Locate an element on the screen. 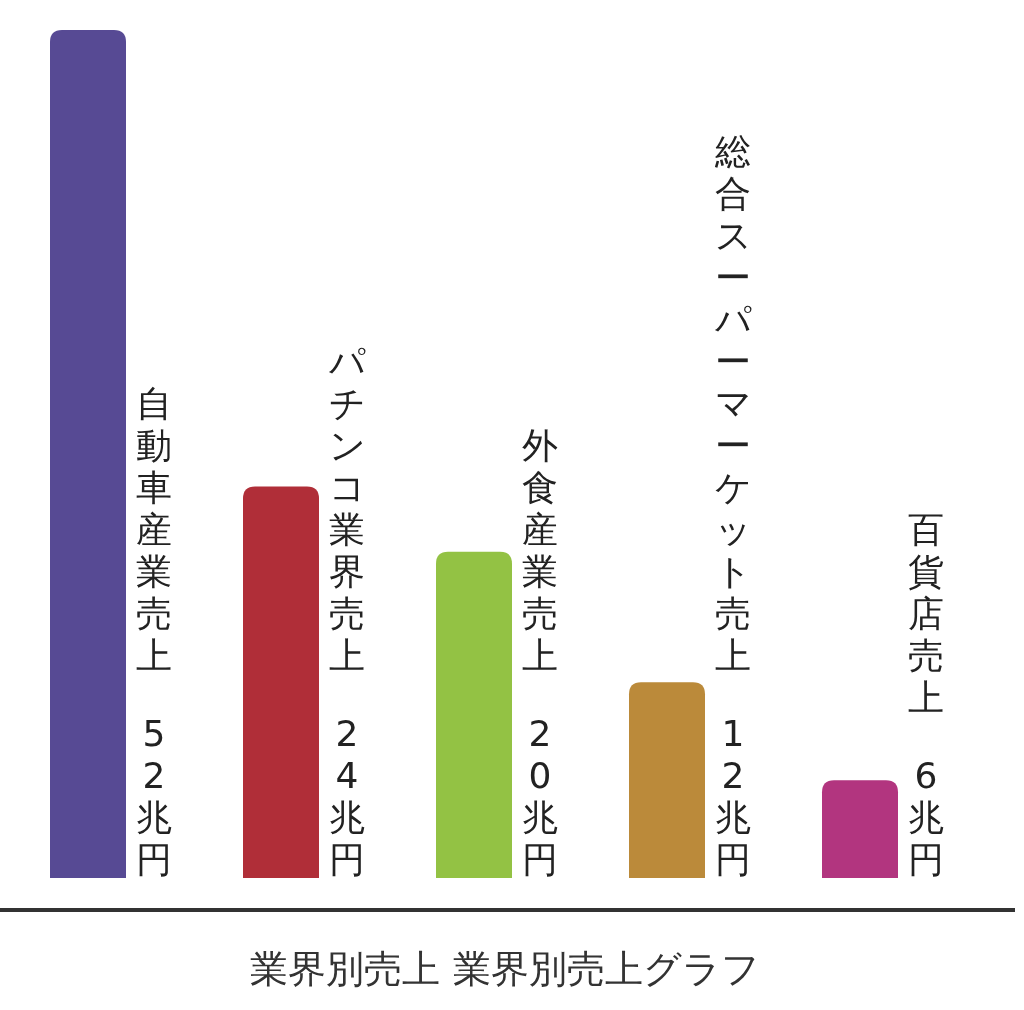 This screenshot has height=1010, width=1024. data-label: 20兆円 is located at coordinates (540, 796).